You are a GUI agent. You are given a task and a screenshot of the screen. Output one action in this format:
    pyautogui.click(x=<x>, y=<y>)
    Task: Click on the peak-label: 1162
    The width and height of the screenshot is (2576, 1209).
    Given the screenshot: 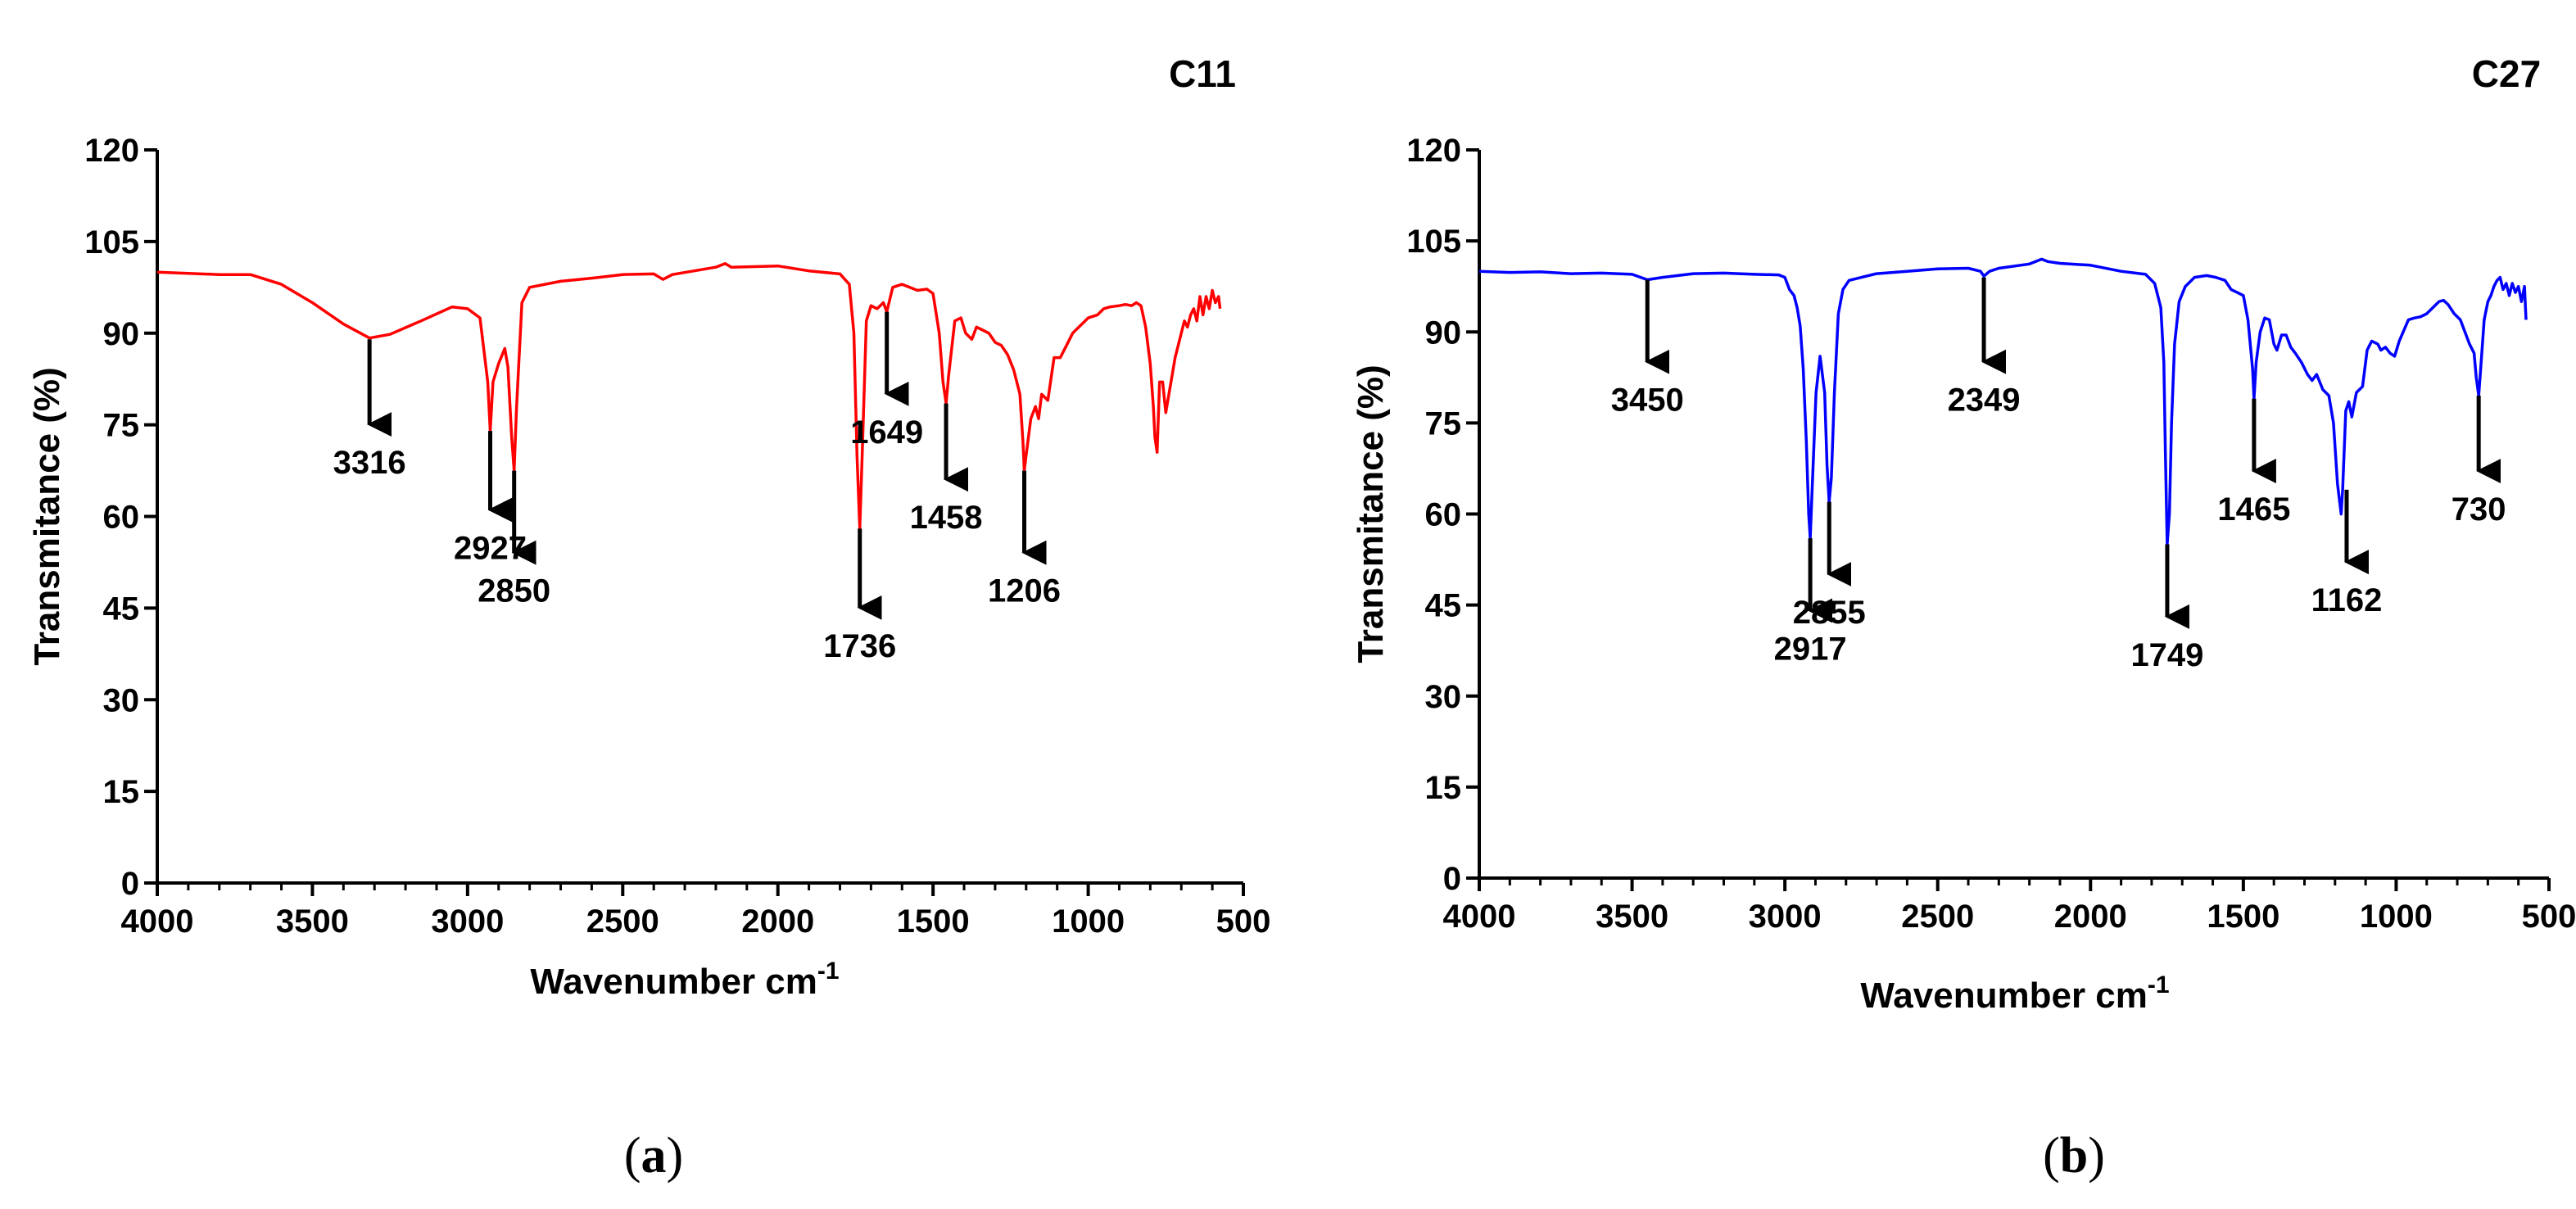 What is the action you would take?
    pyautogui.click(x=2347, y=600)
    